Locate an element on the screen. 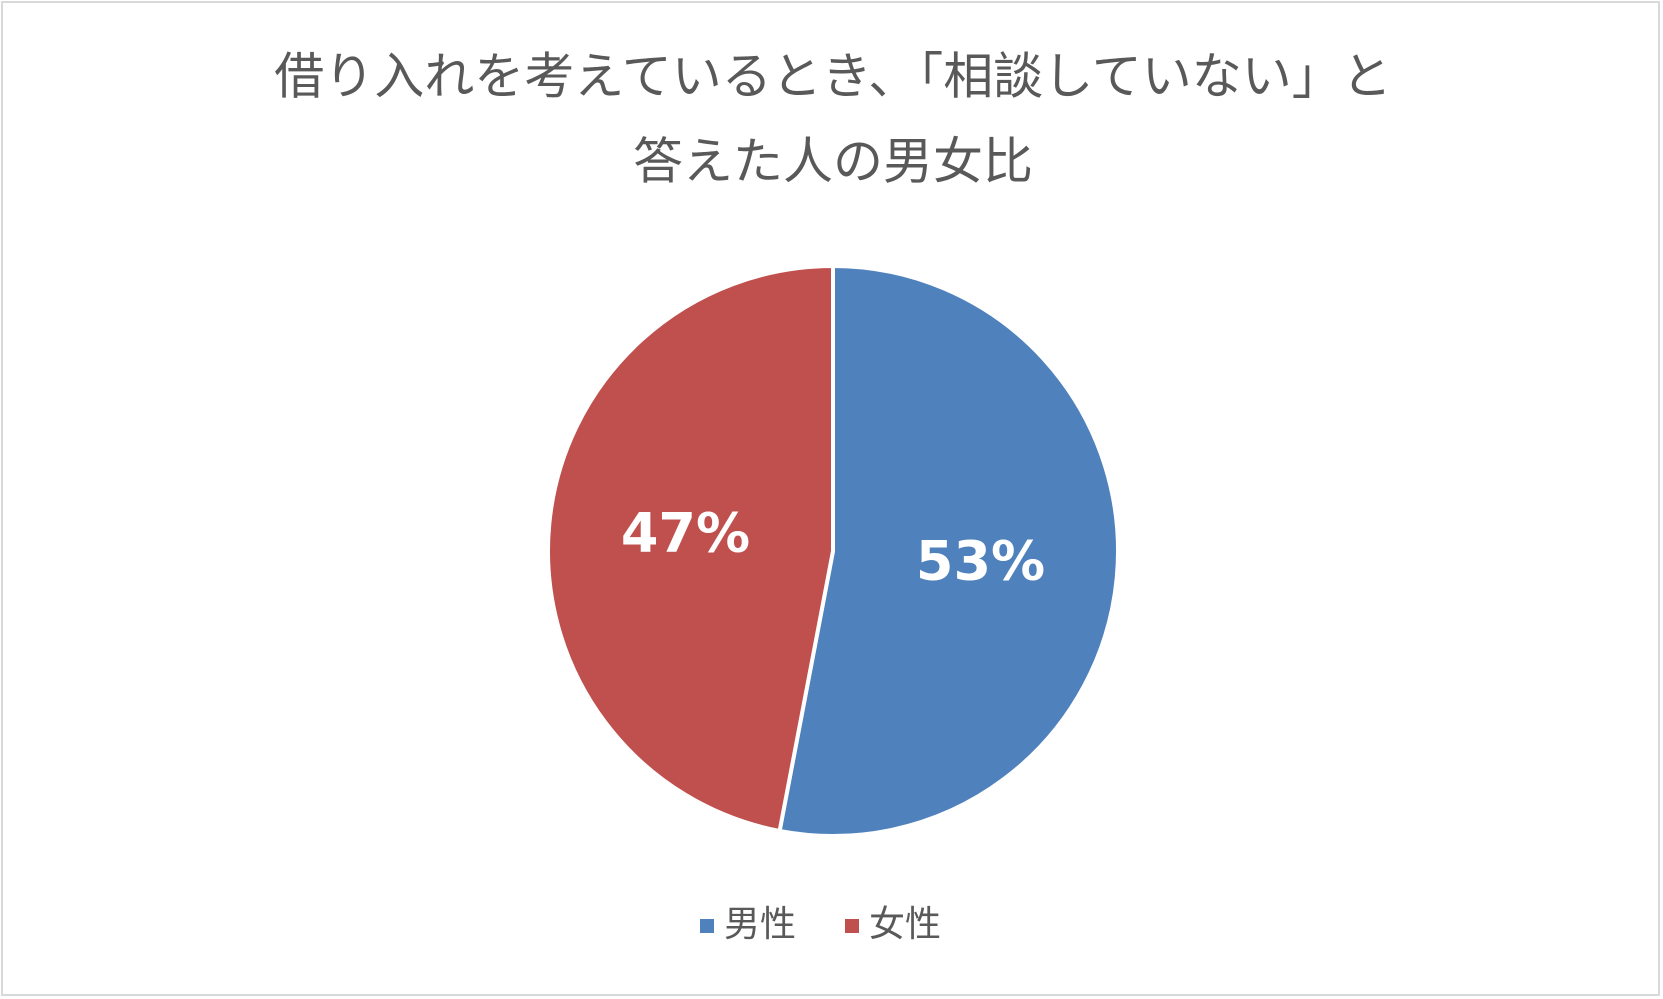  chart-title: 借り入れを考えているとき、「相談していない」と is located at coordinates (833, 77).